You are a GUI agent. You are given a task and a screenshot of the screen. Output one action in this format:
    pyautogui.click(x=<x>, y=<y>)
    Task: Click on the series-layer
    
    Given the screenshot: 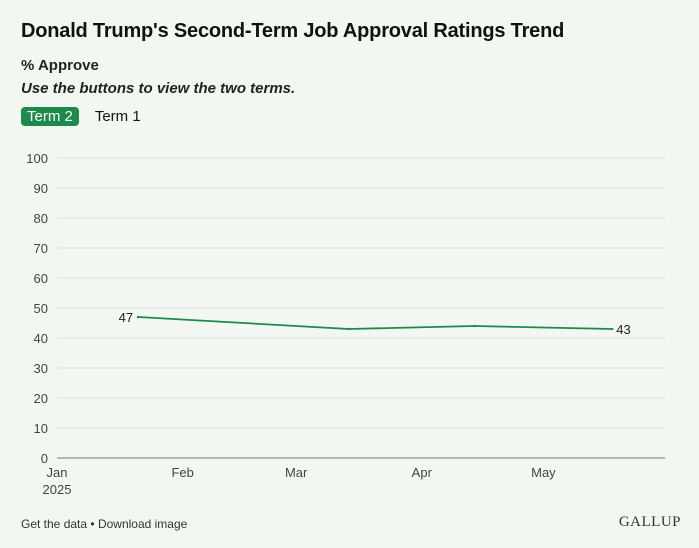 What is the action you would take?
    pyautogui.click(x=375, y=323)
    